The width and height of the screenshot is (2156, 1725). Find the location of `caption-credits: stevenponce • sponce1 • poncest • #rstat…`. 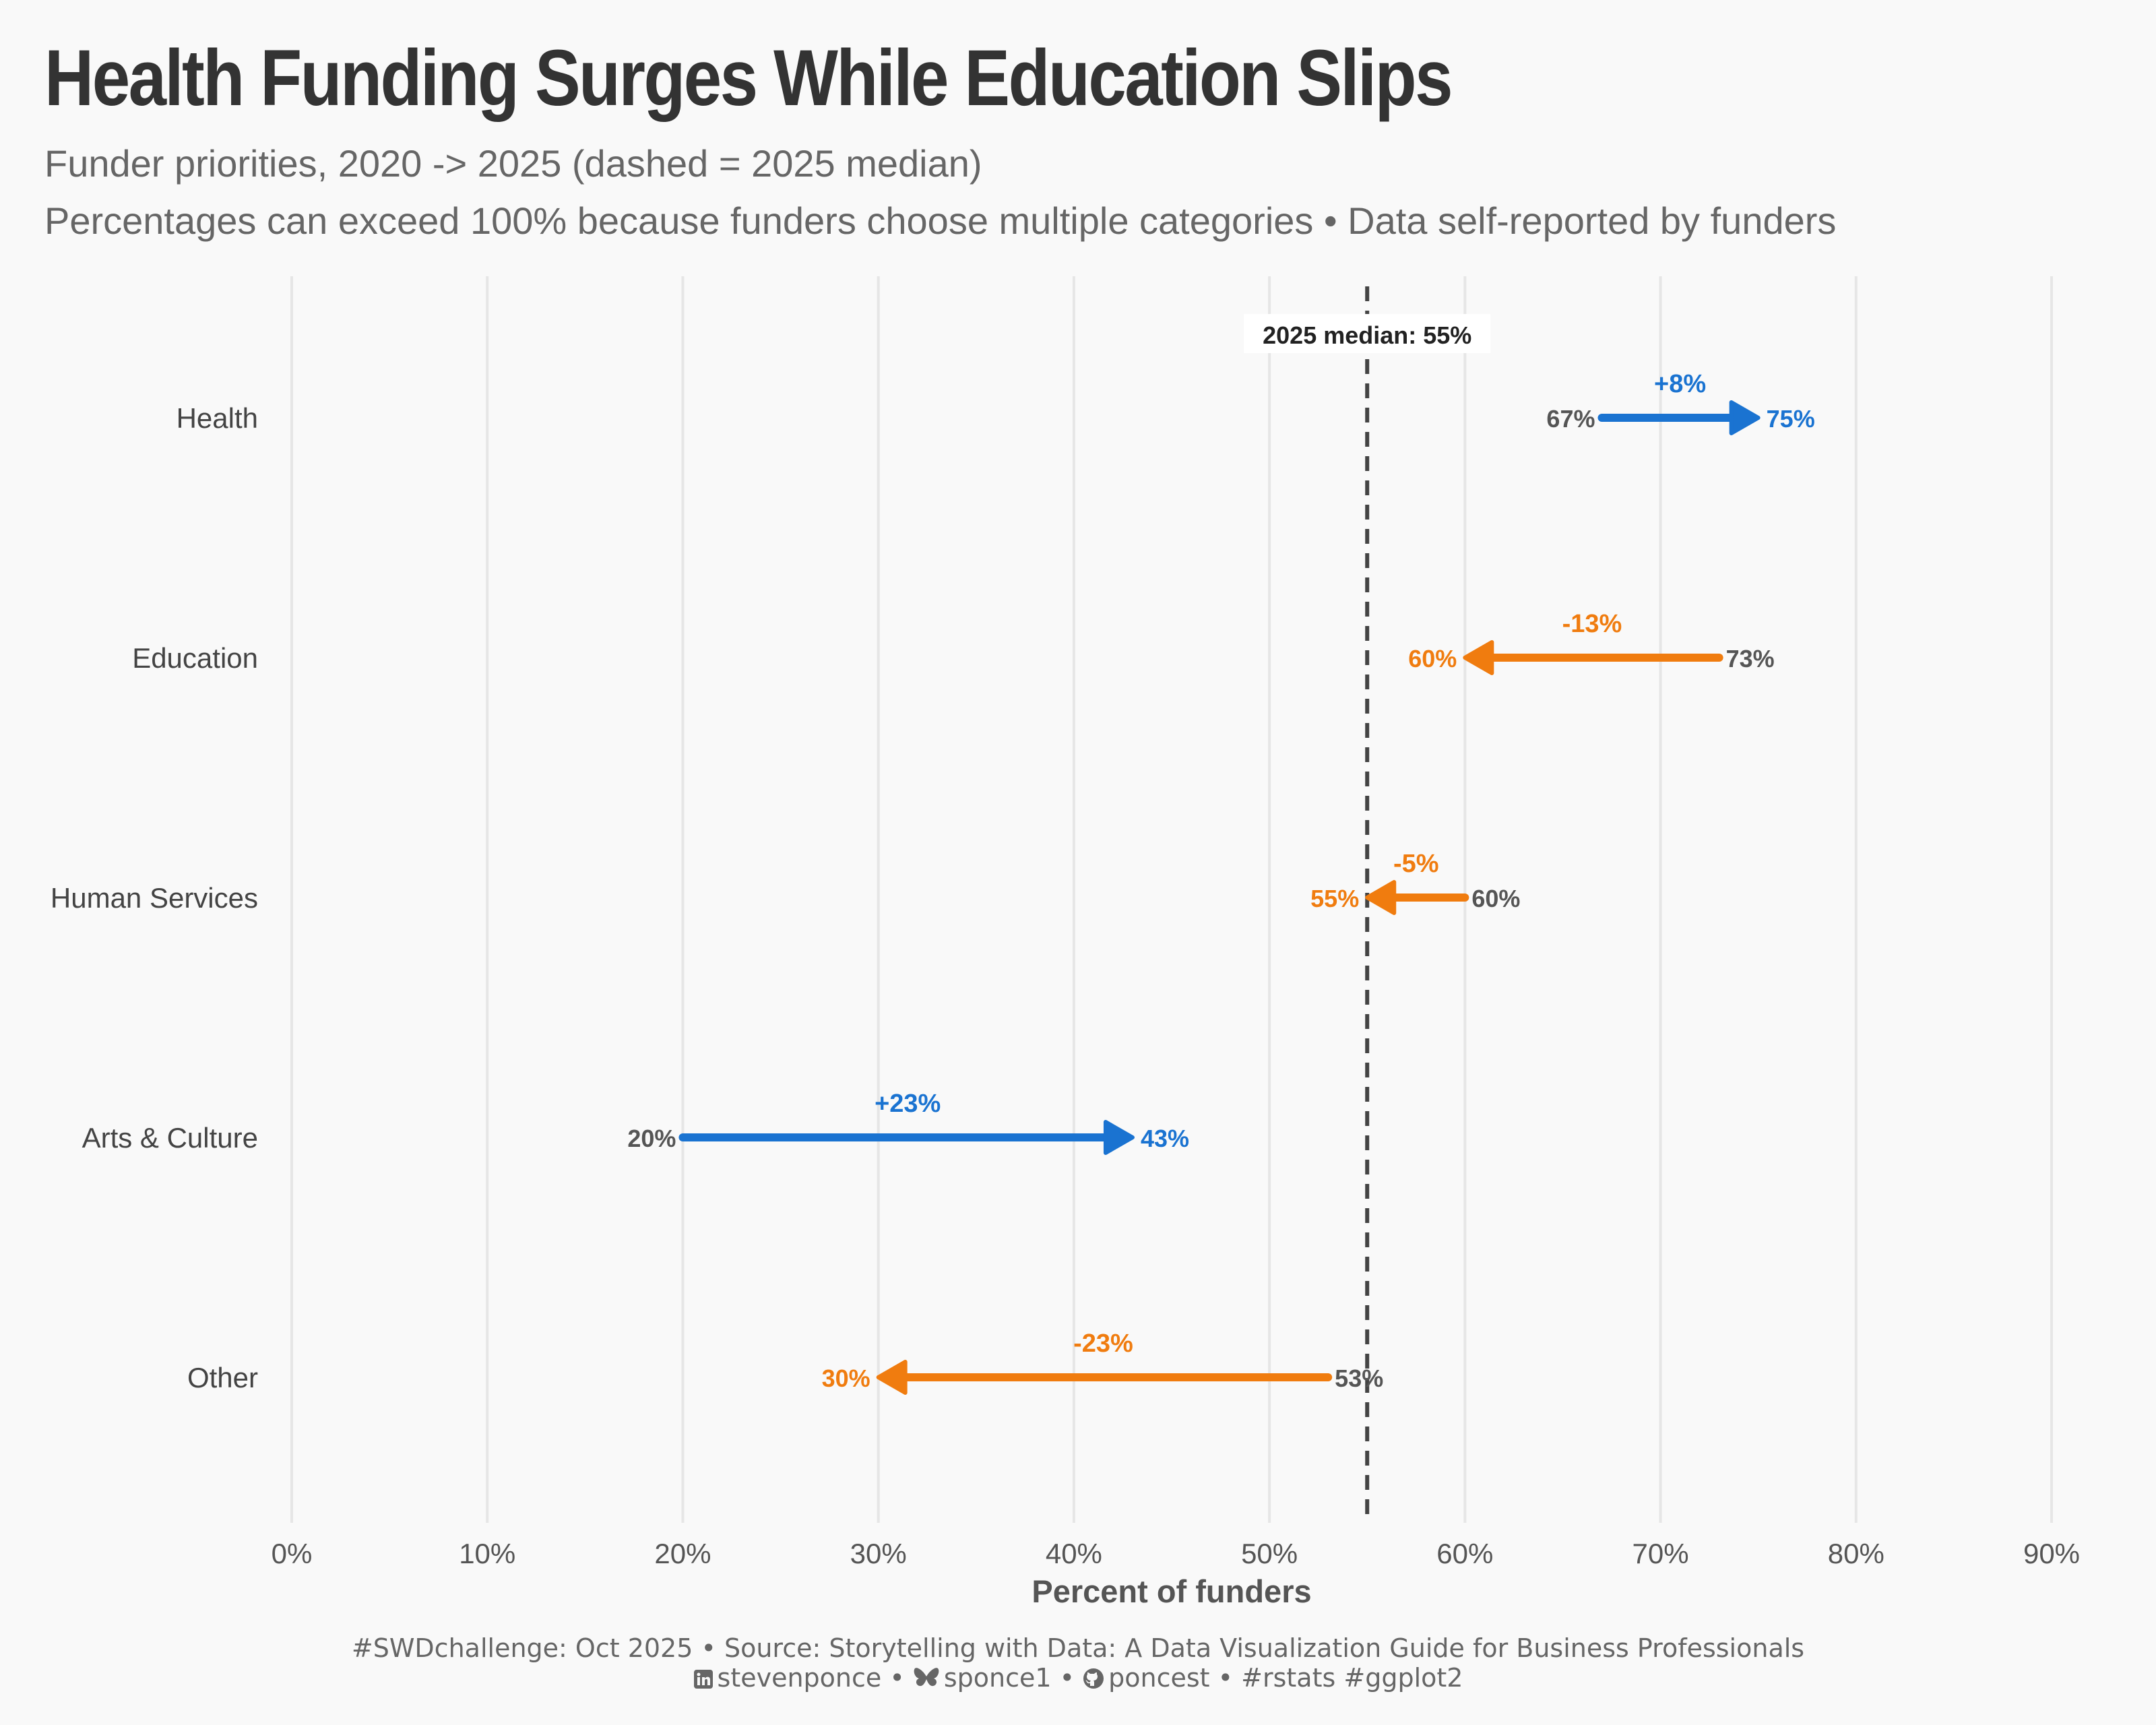

caption-credits: stevenponce • sponce1 • poncest • #rstat… is located at coordinates (1078, 1679).